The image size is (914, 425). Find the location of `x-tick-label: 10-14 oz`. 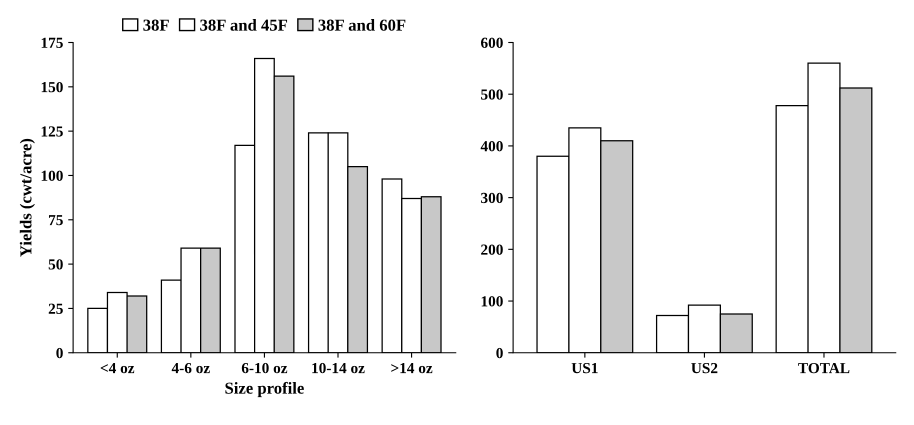

x-tick-label: 10-14 oz is located at coordinates (338, 368).